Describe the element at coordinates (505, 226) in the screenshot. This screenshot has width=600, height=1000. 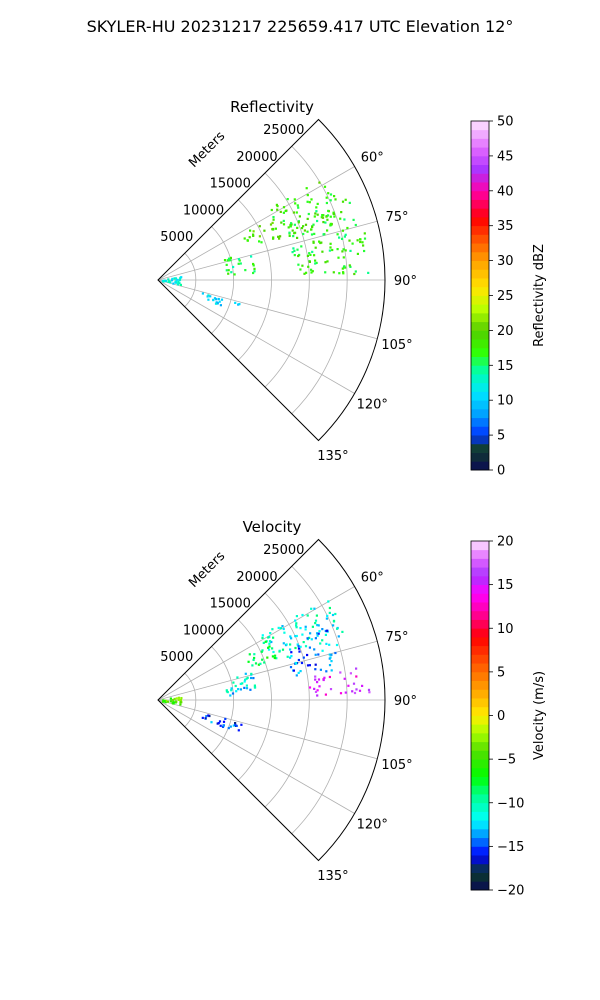
I see `colorbar-tick-label: 35` at that location.